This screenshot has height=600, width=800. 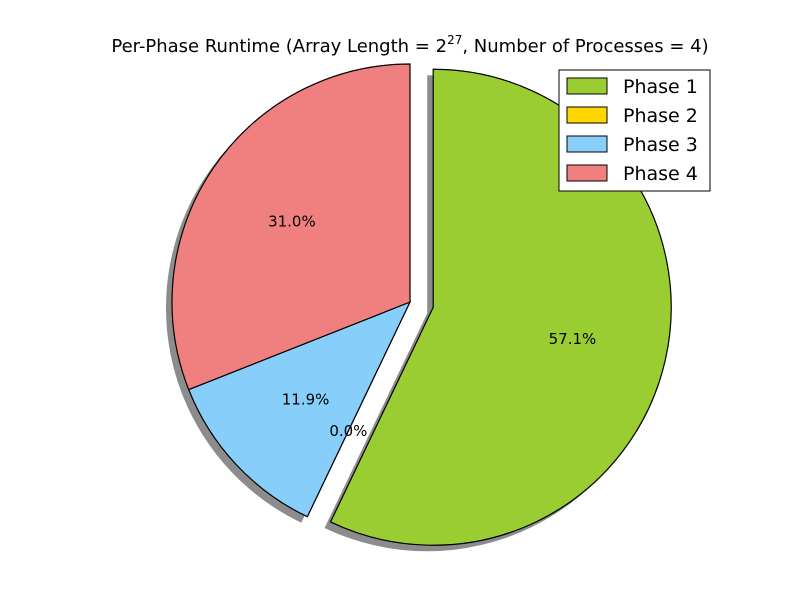 I want to click on legend-label-phase-3: Phase 3, so click(x=660, y=145).